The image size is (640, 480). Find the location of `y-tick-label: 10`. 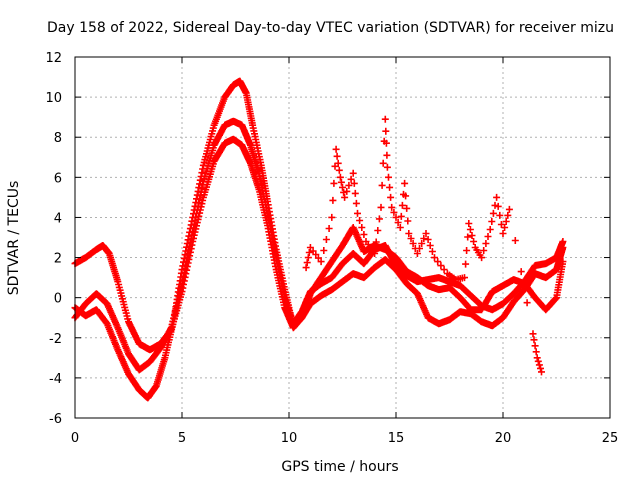

y-tick-label: 10 is located at coordinates (53, 98).